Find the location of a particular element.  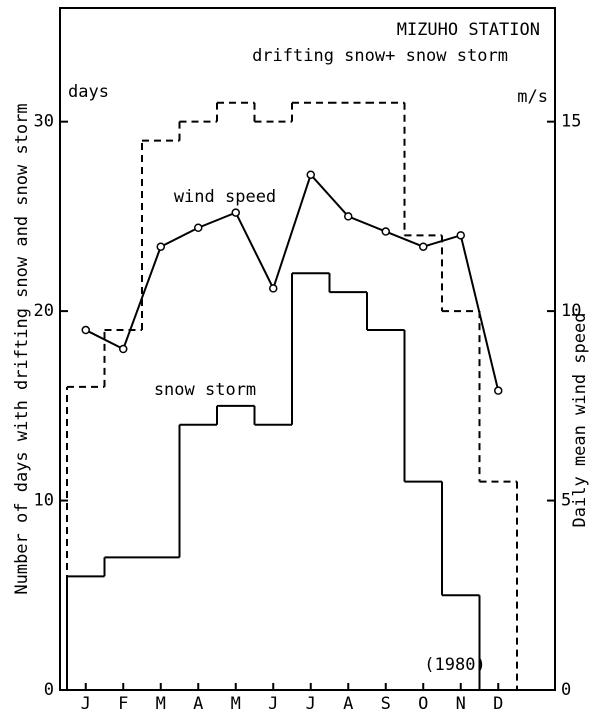

y-tick-label: 20 is located at coordinates (44, 311).